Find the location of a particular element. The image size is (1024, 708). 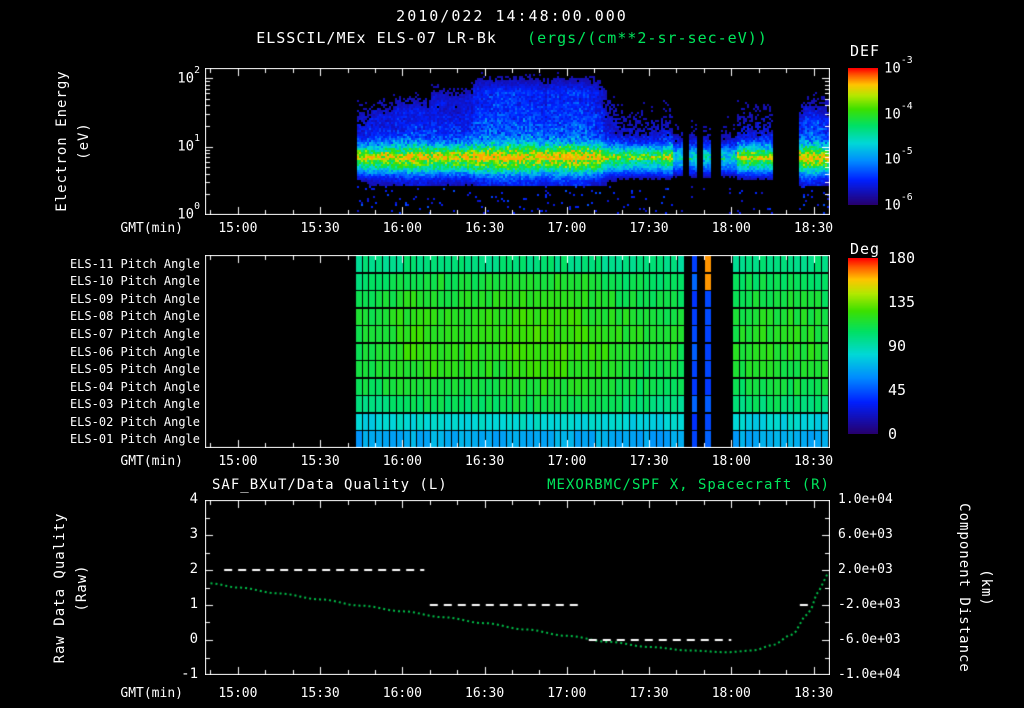

page-title: 2010/022 14:48:00.000 is located at coordinates (512, 16).